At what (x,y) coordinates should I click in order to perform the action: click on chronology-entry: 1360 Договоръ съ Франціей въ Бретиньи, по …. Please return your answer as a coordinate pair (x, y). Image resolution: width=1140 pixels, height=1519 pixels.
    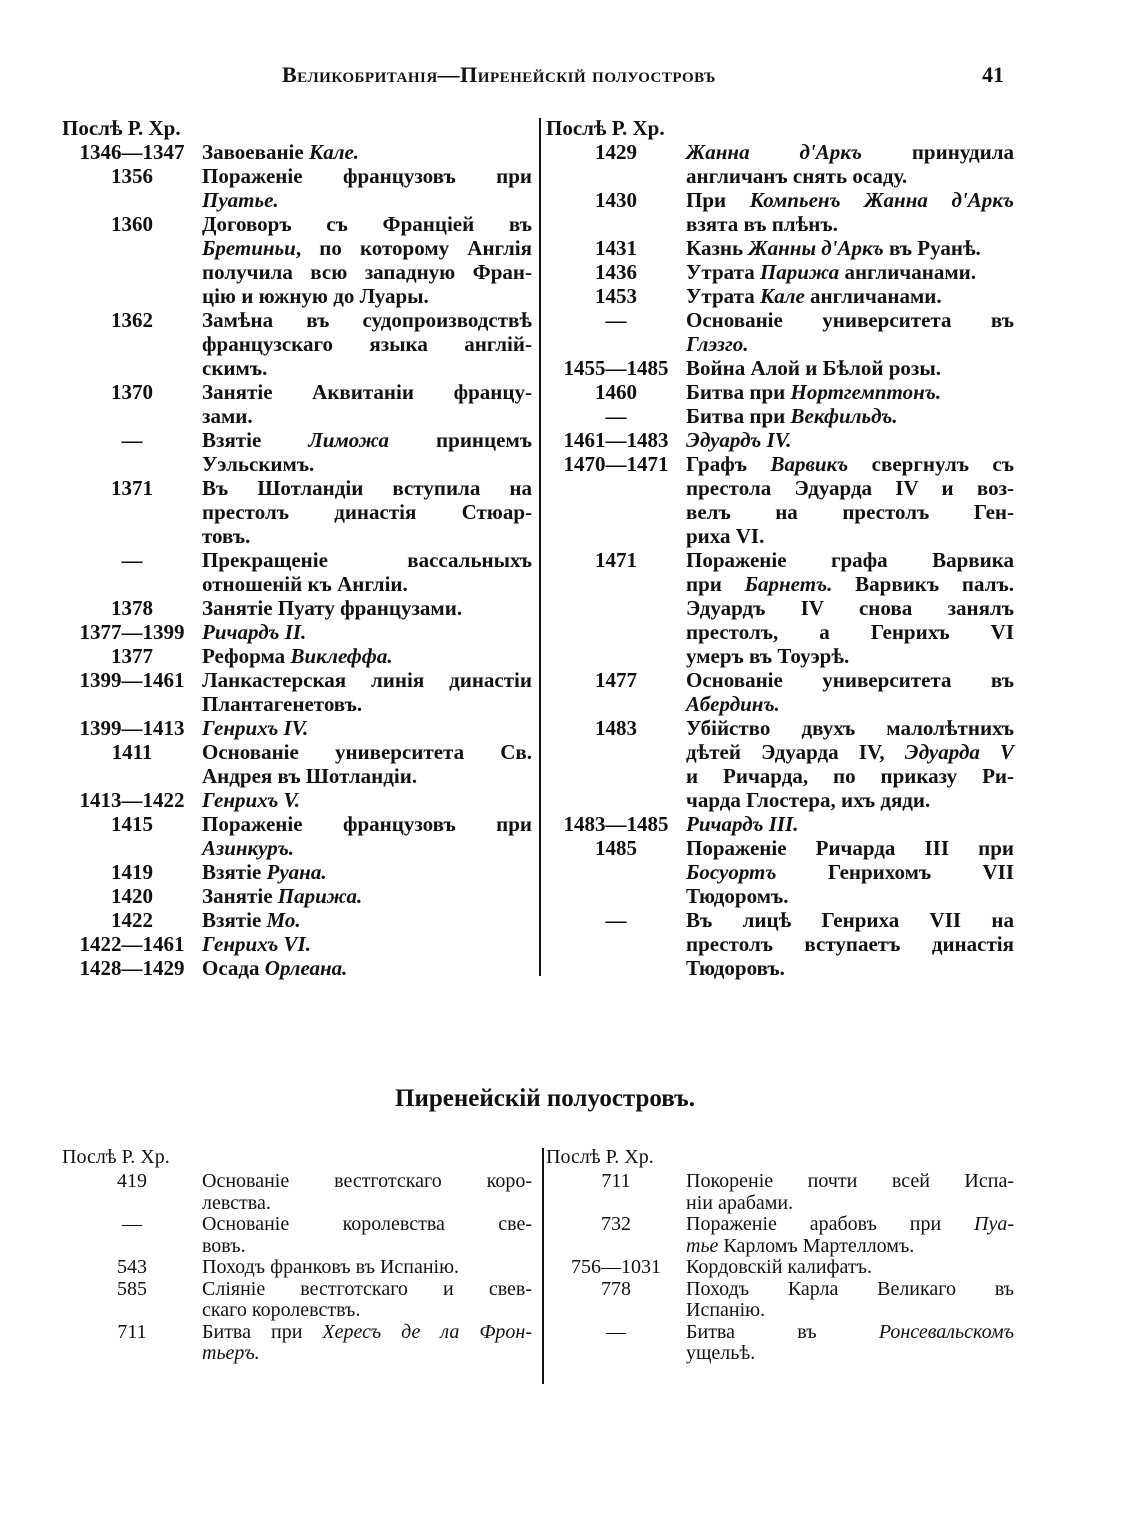
    Looking at the image, I should click on (297, 260).